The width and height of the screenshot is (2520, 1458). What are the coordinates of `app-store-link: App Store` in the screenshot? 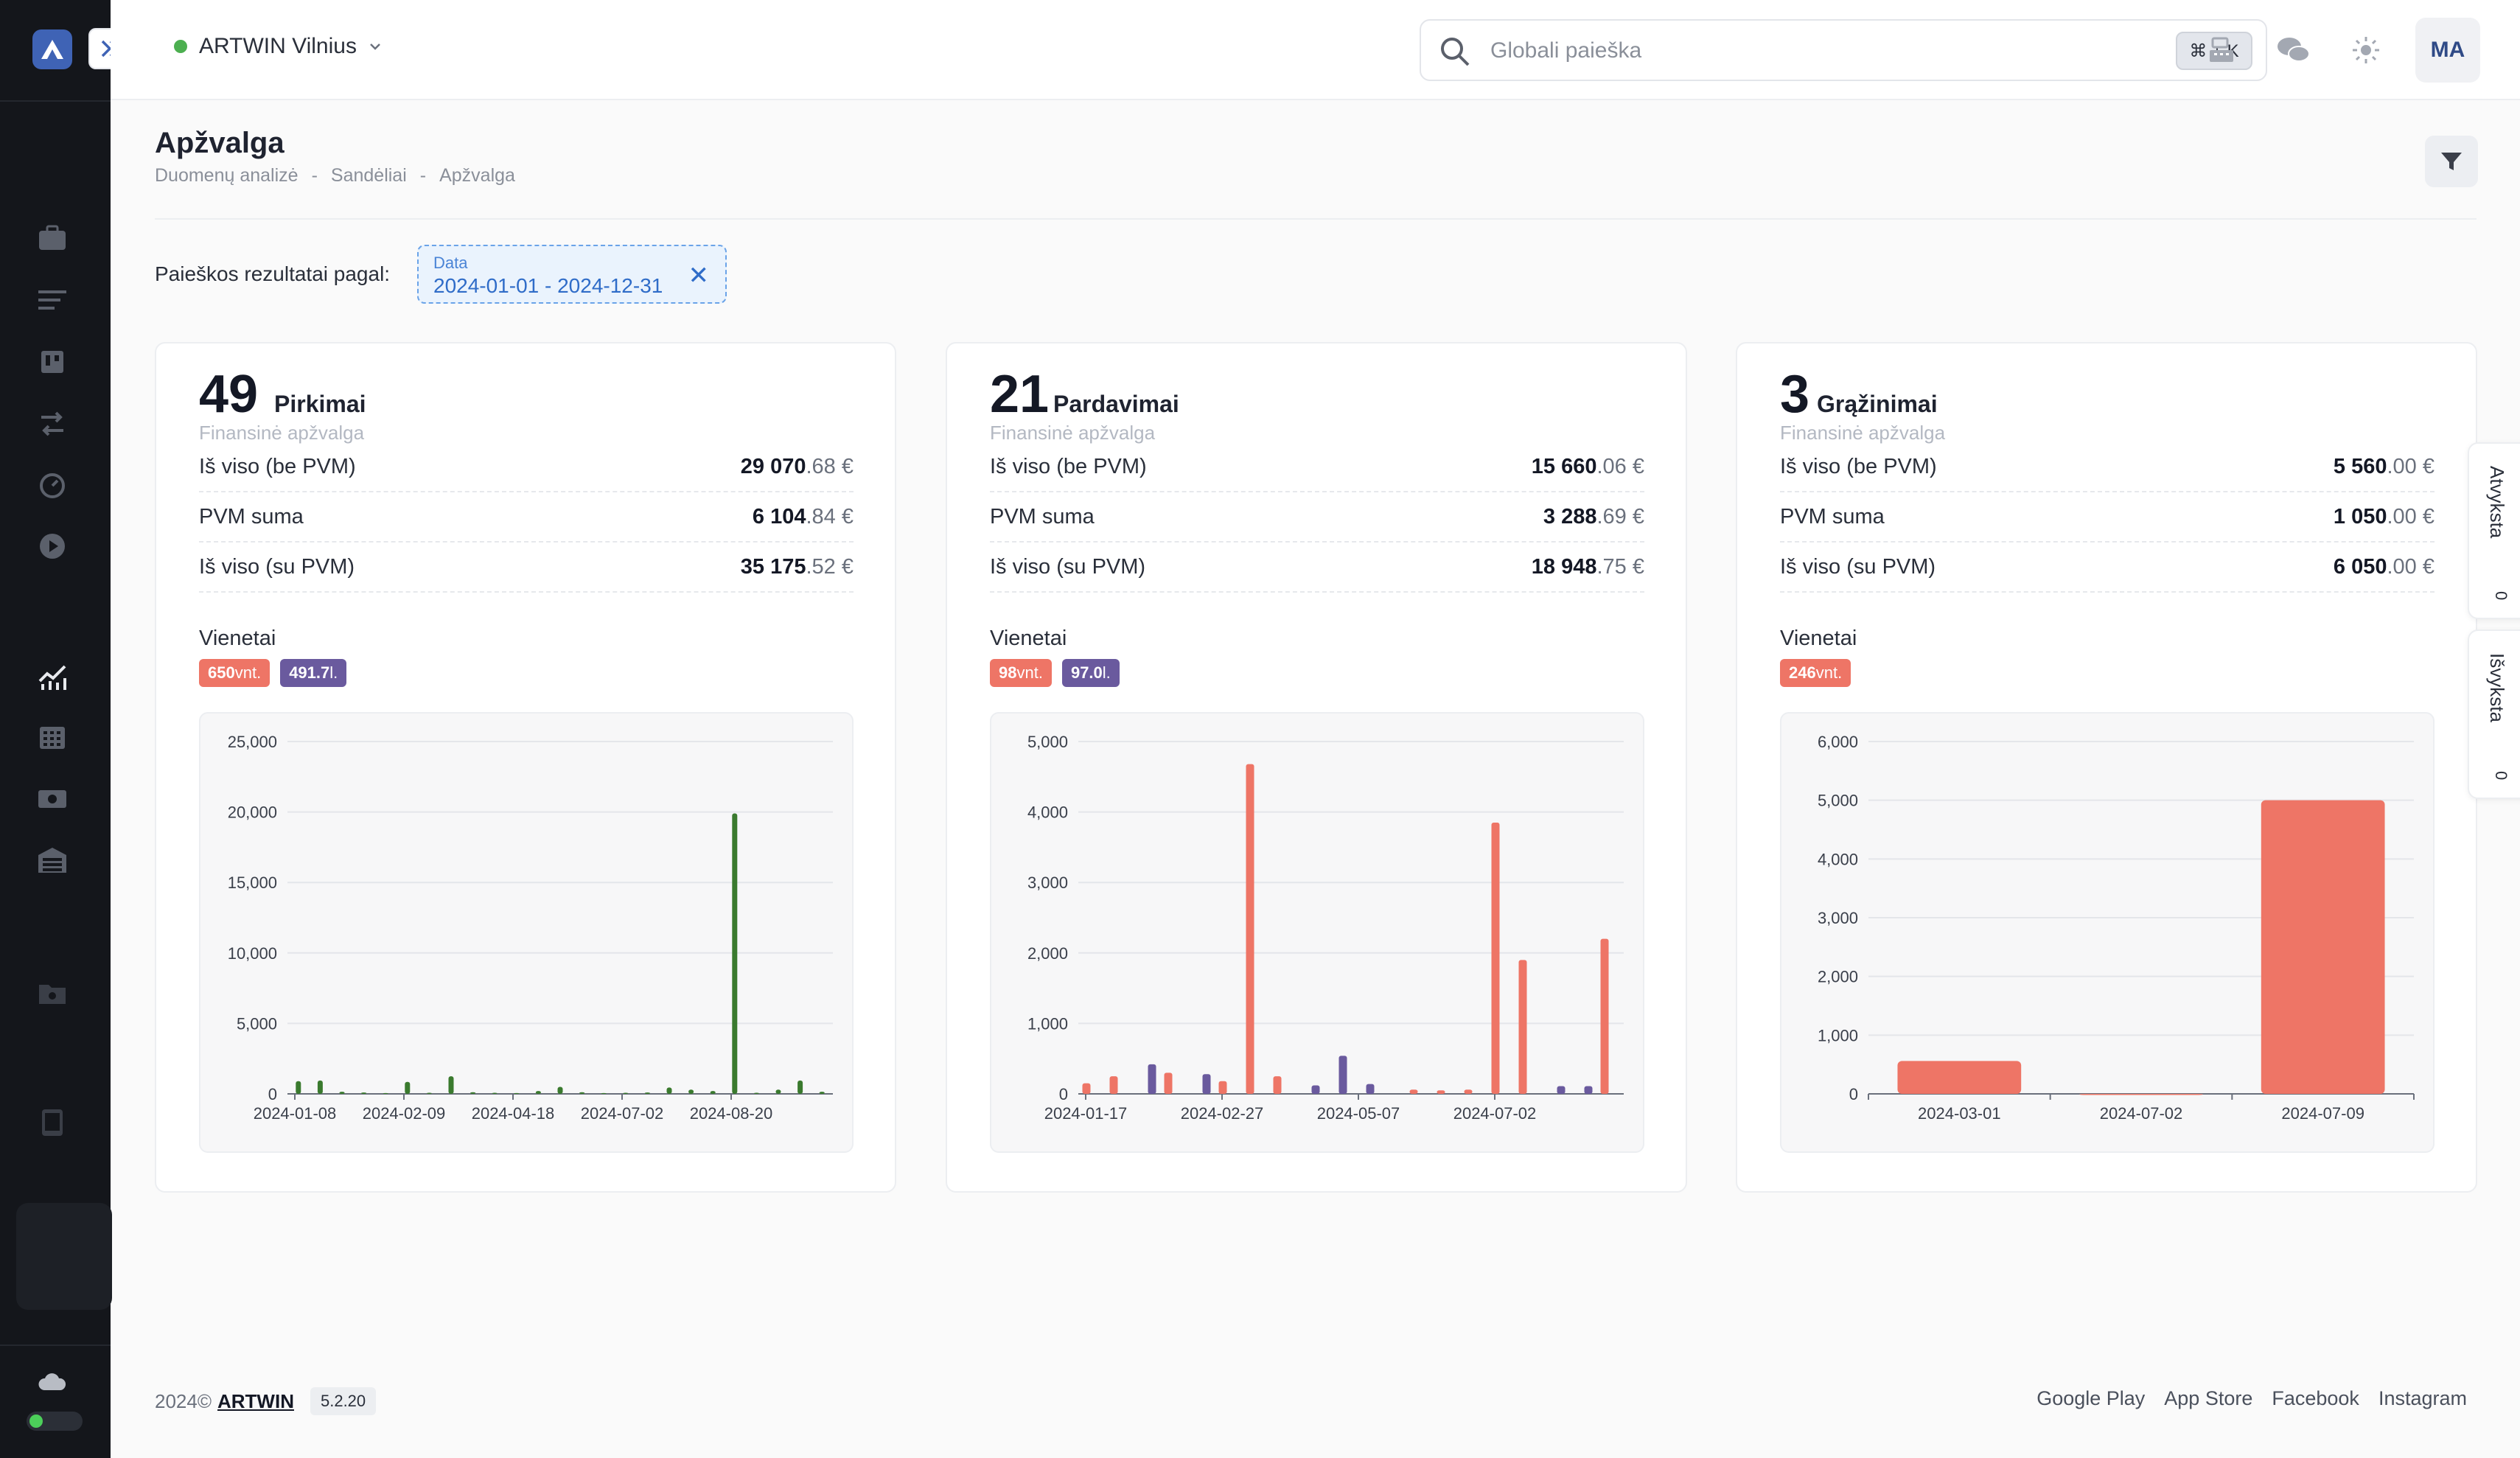 It's located at (2208, 1398).